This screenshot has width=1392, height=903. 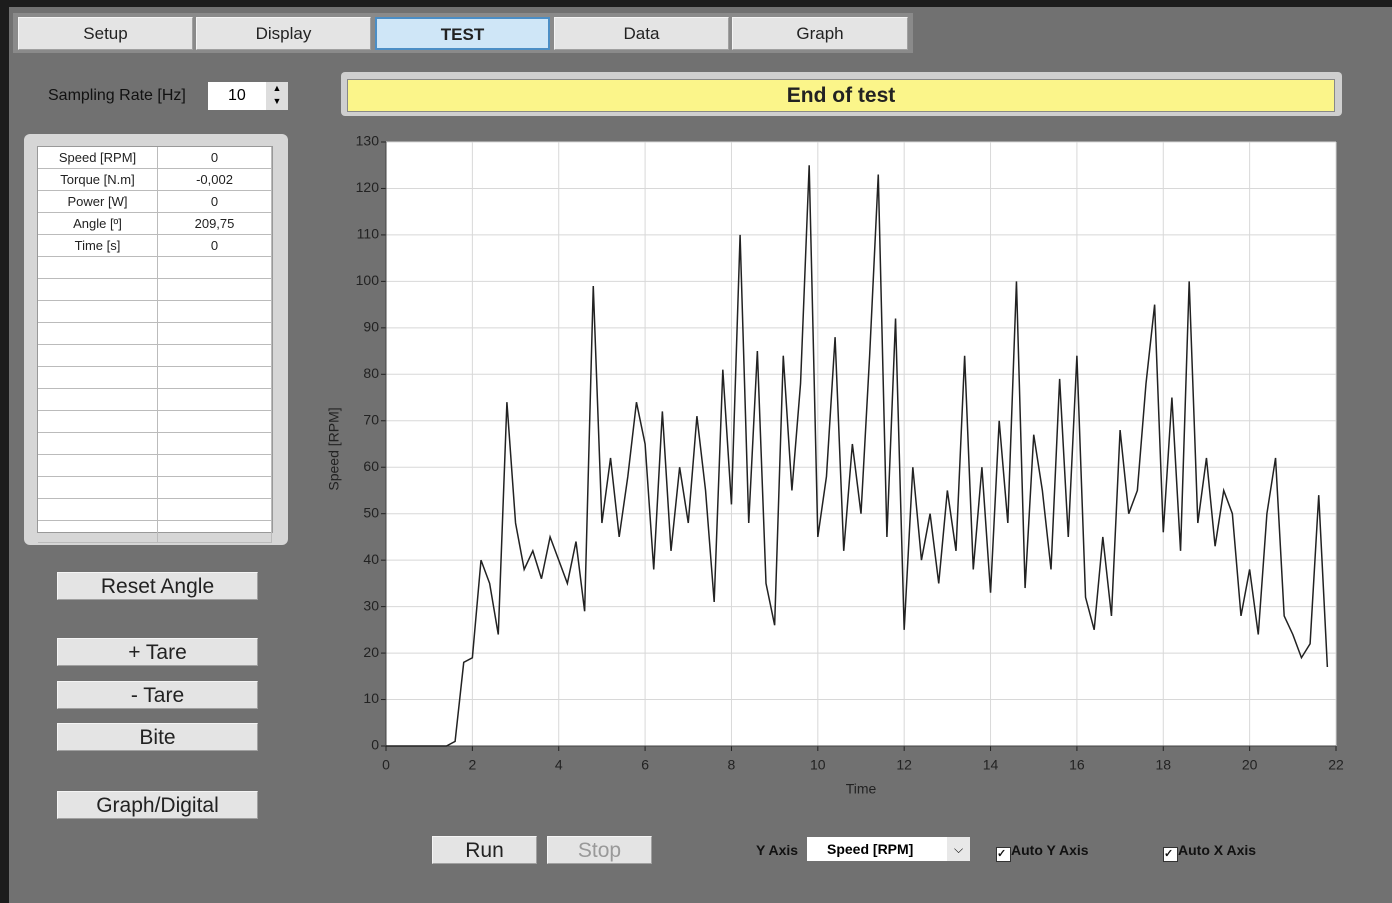 What do you see at coordinates (559, 765) in the screenshot?
I see `x-tick-label: 4` at bounding box center [559, 765].